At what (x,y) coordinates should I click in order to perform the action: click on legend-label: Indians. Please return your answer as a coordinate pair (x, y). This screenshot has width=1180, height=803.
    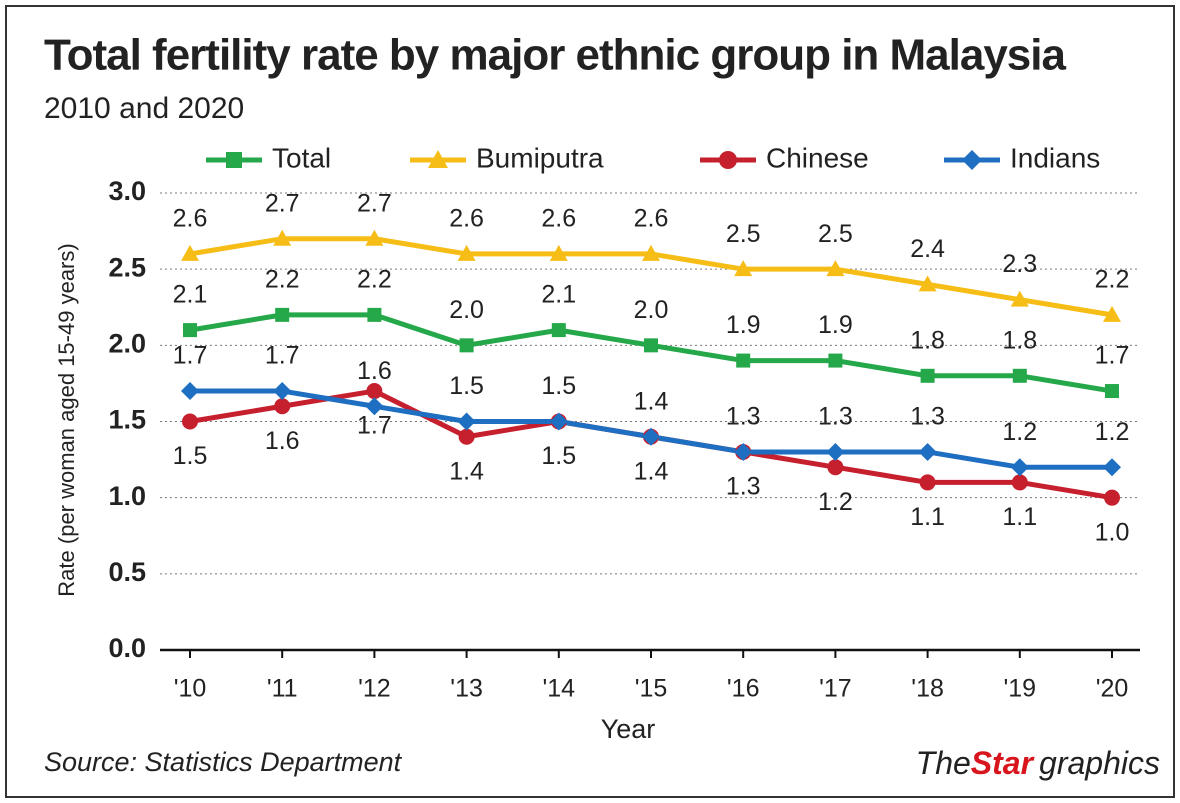
    Looking at the image, I should click on (1055, 157).